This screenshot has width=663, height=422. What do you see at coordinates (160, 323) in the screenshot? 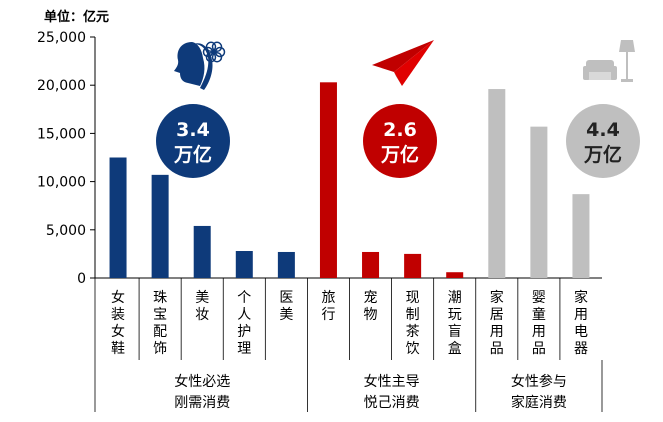
I see `x-tick-label: 珠宝配饰` at bounding box center [160, 323].